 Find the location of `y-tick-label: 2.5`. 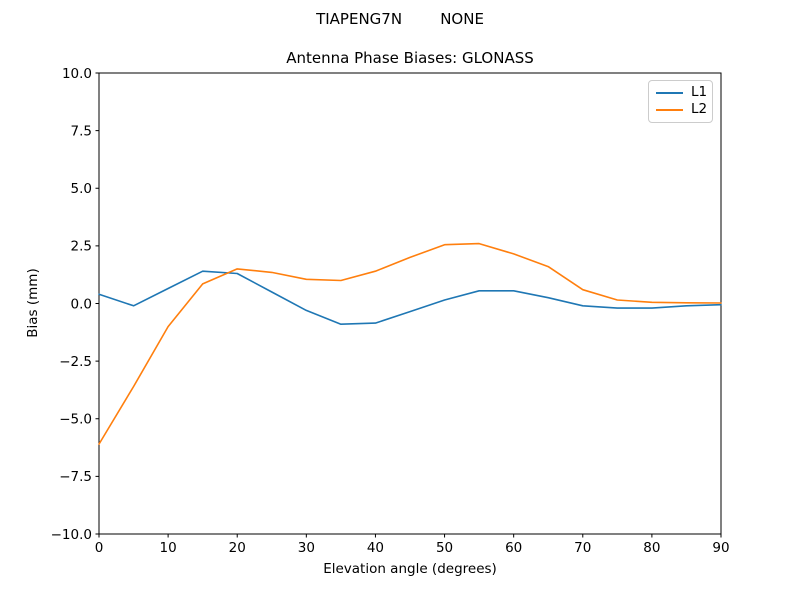

y-tick-label: 2.5 is located at coordinates (81, 247).